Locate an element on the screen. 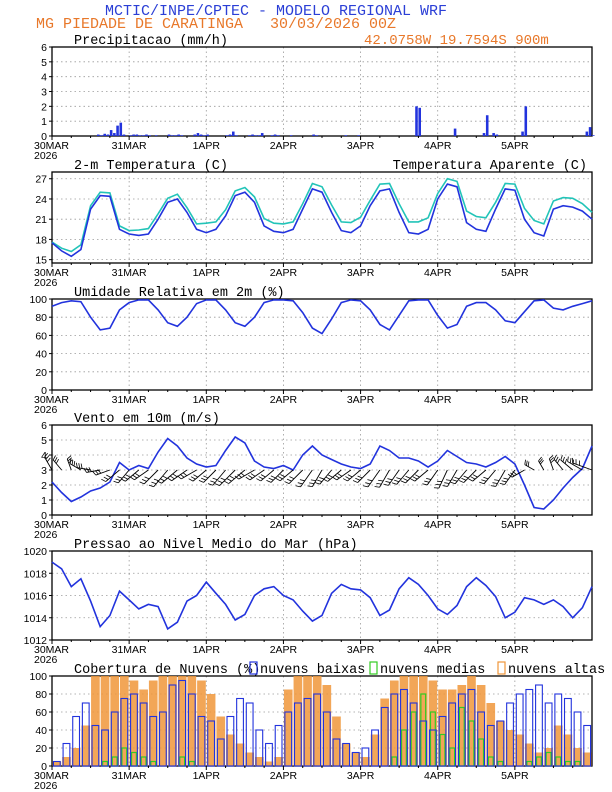 This screenshot has height=792, width=612. y-tick-label: 1020 is located at coordinates (36, 552).